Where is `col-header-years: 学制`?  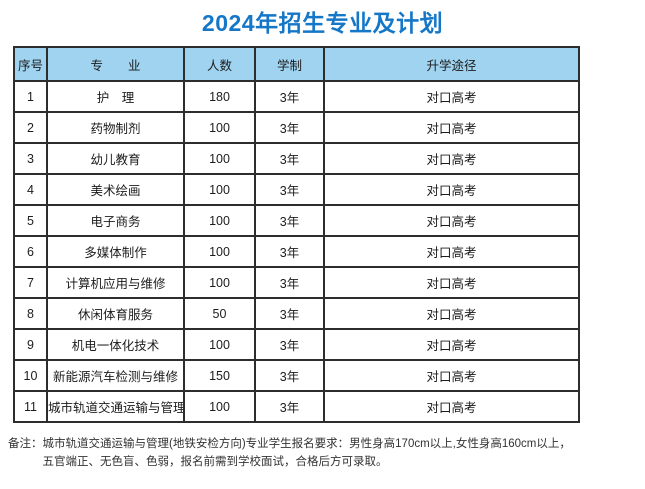 col-header-years: 学制 is located at coordinates (289, 64).